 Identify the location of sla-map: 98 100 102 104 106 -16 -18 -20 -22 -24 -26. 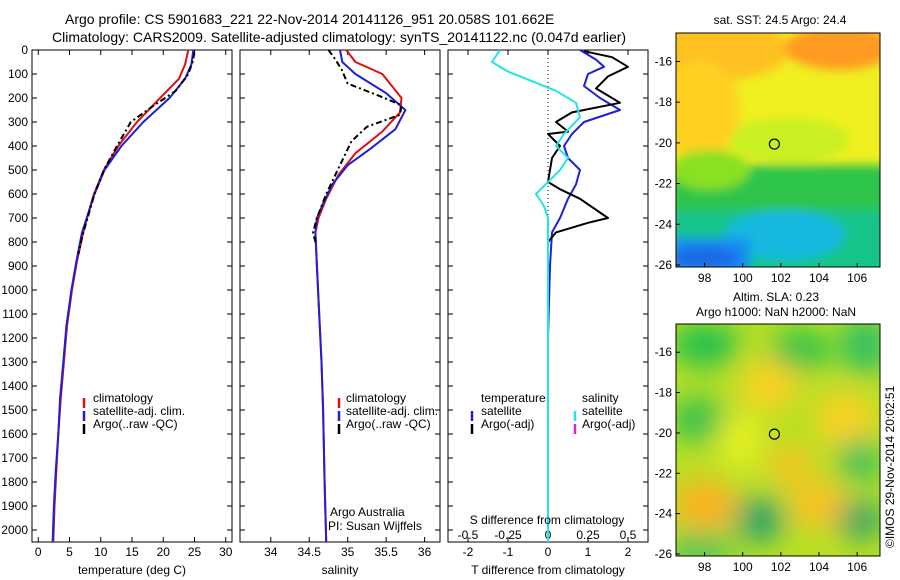
(768, 448).